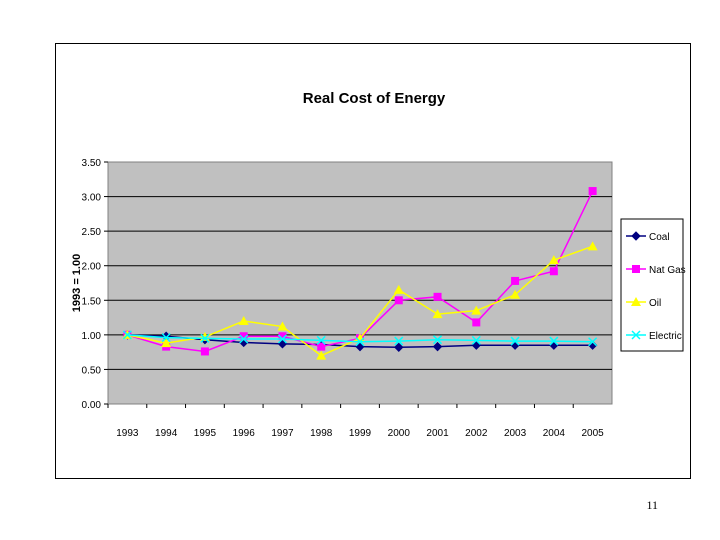 The image size is (720, 540). Describe the element at coordinates (592, 433) in the screenshot. I see `x-tick-label: 2005` at that location.